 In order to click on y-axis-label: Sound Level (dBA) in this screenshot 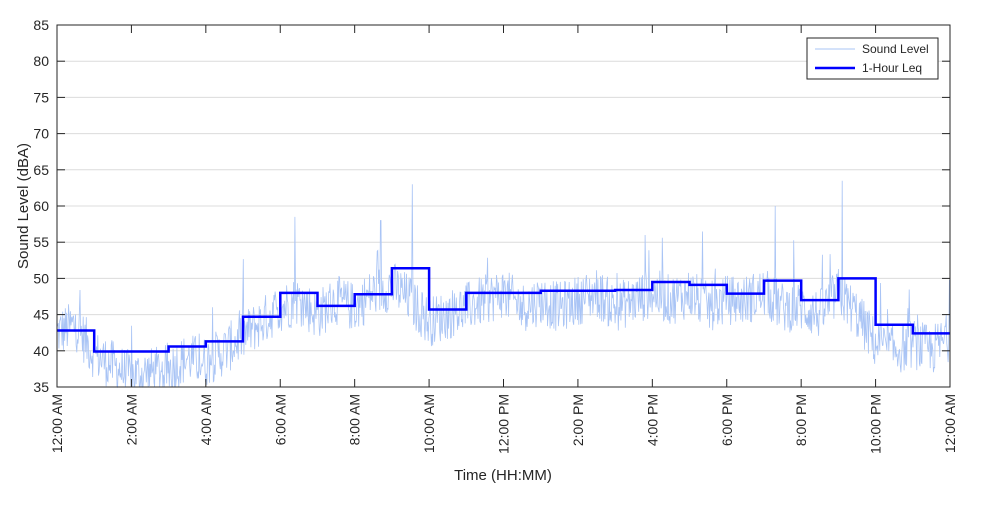, I will do `click(23, 206)`.